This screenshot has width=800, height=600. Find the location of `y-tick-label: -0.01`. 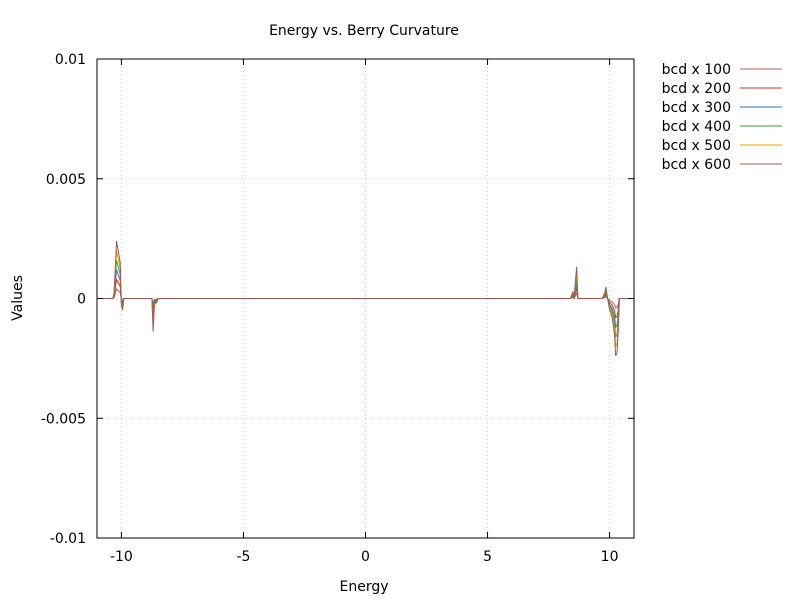

y-tick-label: -0.01 is located at coordinates (68, 539).